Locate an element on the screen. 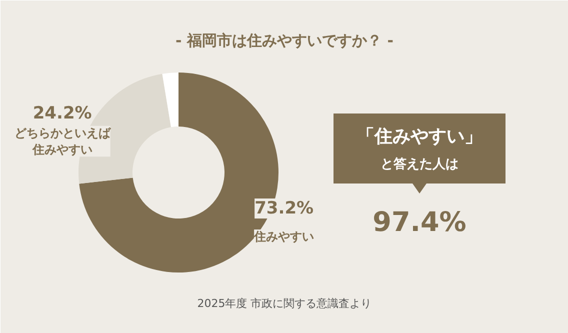 Image resolution: width=568 pixels, height=333 pixels. text: 2025年度 市政に関する意識査より is located at coordinates (284, 303).